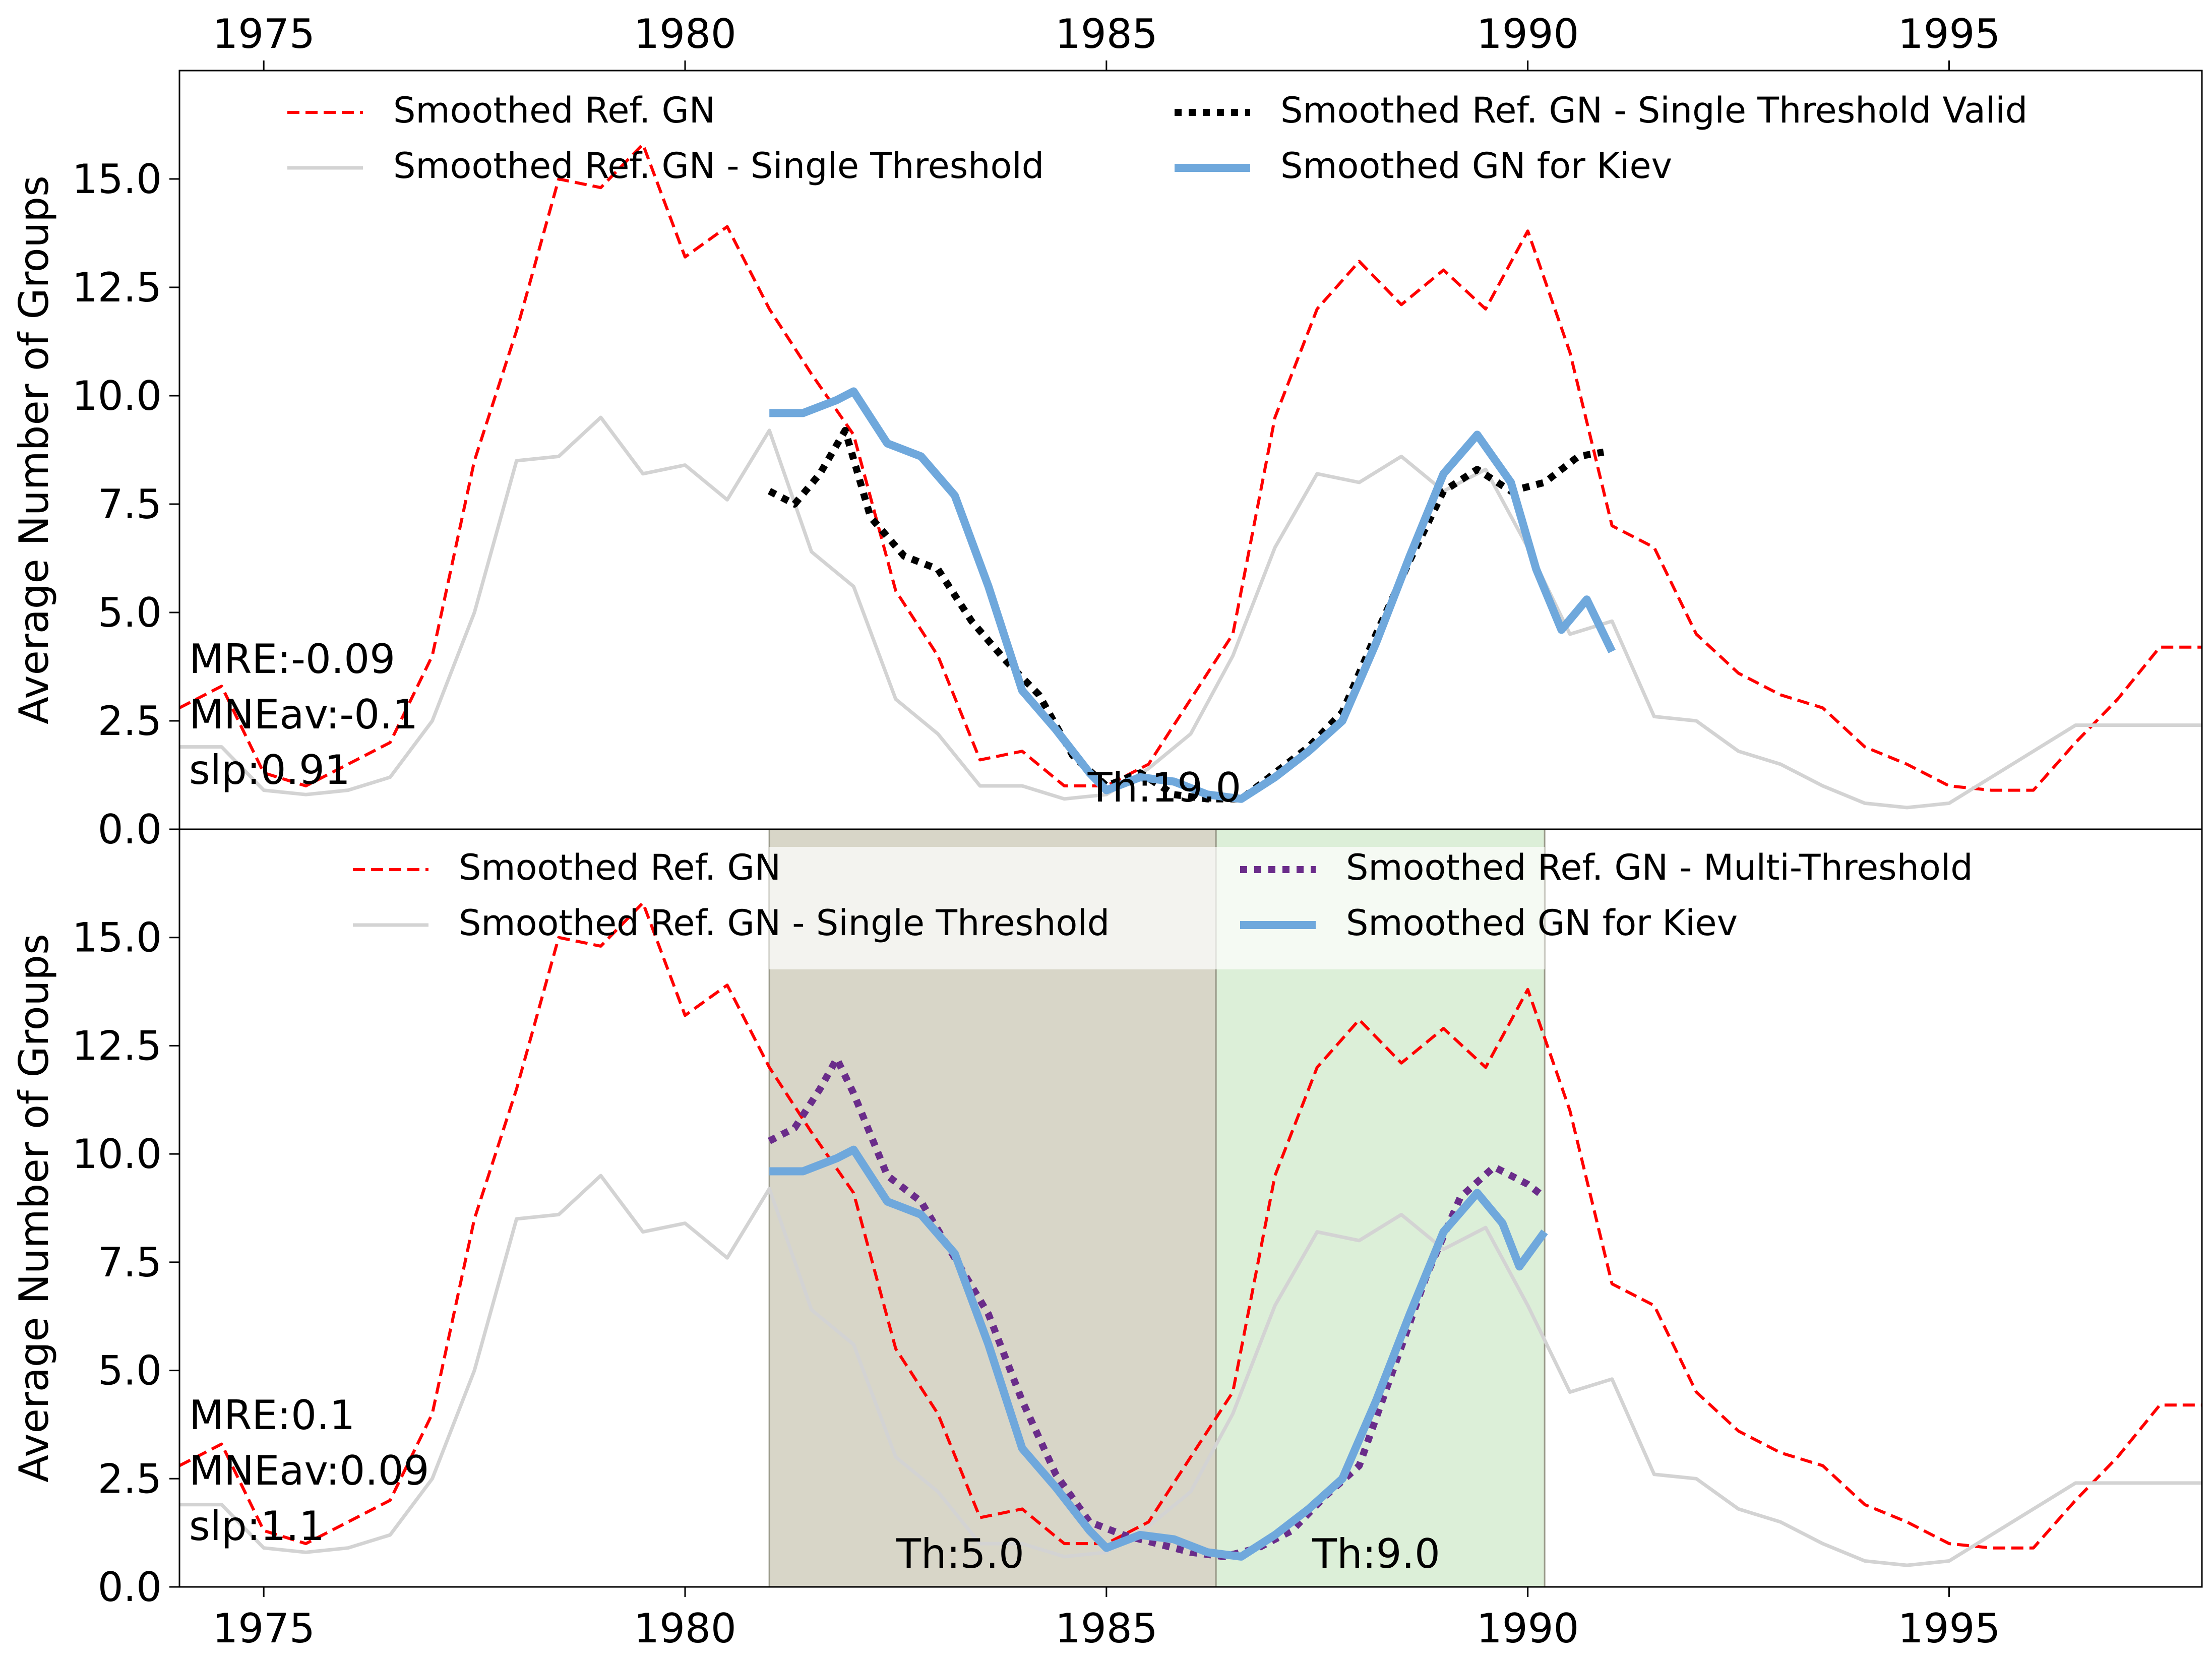 The width and height of the screenshot is (2212, 1659). I want to click on annotation-mre-0-1: MRE:0.1, so click(272, 1415).